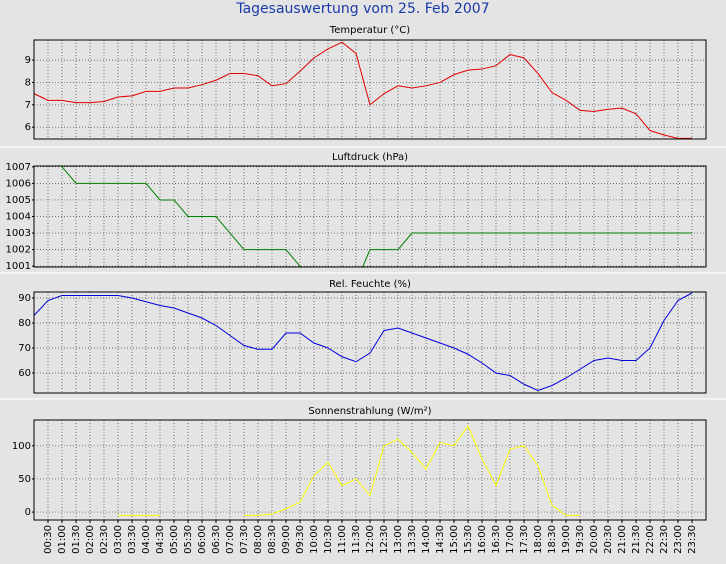  I want to click on x-tick-label: 12:00, so click(370, 539).